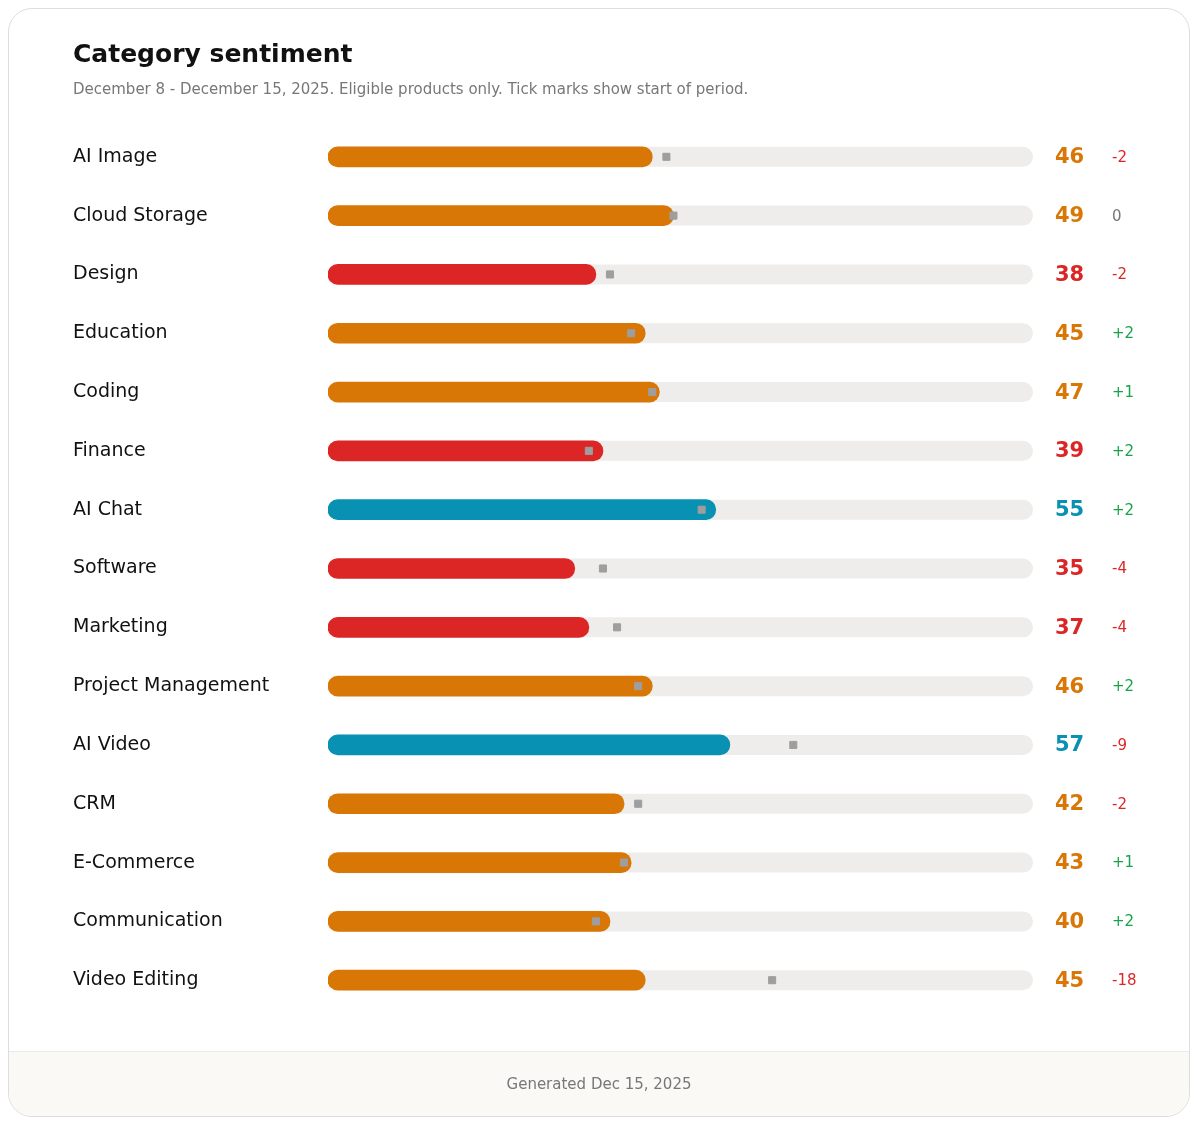  What do you see at coordinates (136, 978) in the screenshot?
I see `y-tick-label: Video Editing` at bounding box center [136, 978].